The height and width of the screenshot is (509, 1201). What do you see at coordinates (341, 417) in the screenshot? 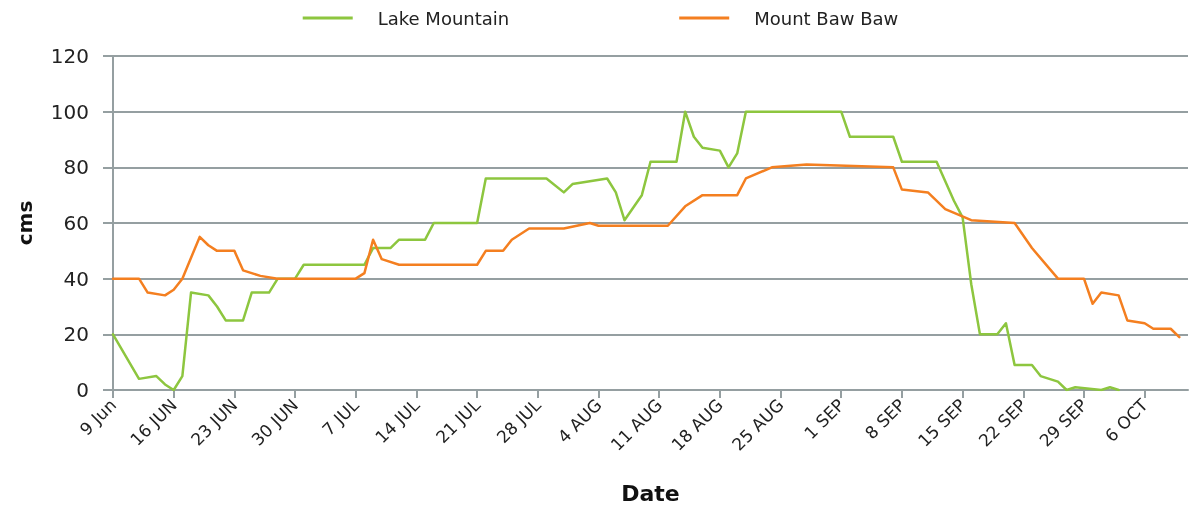
I see `x-tick-label: 7 JUL` at bounding box center [341, 417].